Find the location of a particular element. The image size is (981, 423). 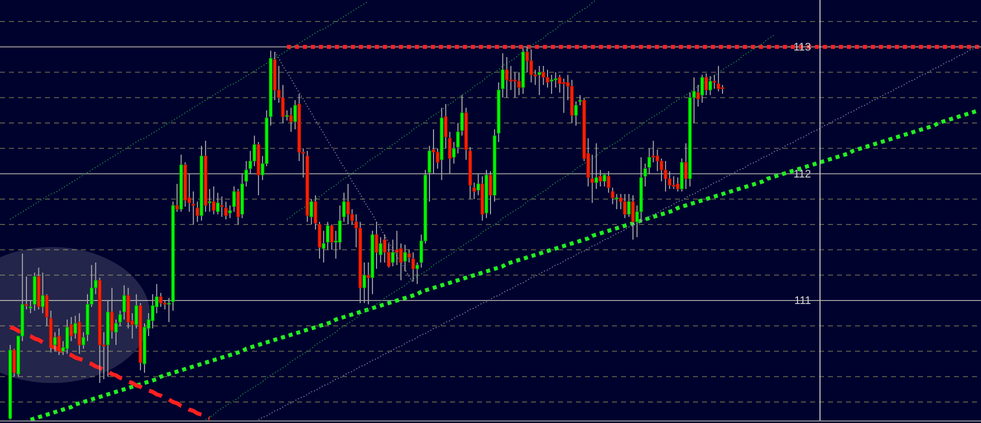

line-series is located at coordinates (110, 372).